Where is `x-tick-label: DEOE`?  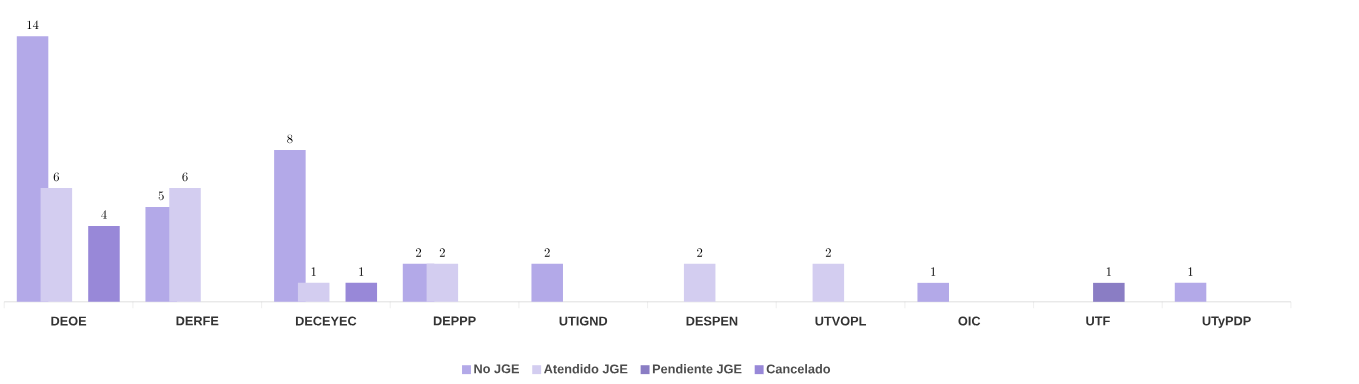
x-tick-label: DEOE is located at coordinates (69, 321).